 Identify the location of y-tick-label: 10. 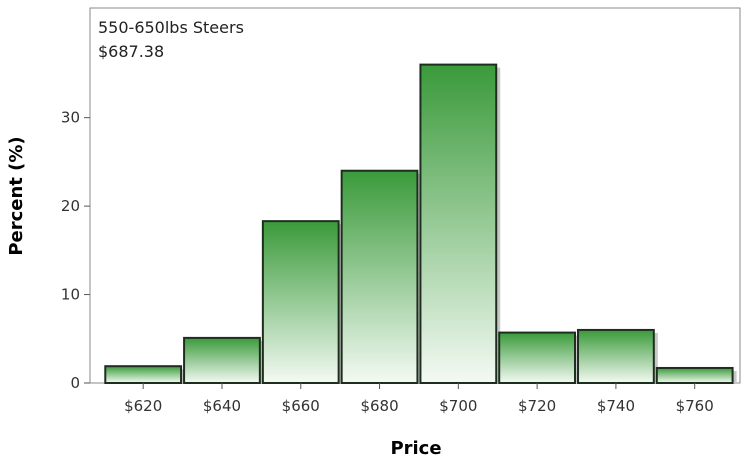
(70, 295).